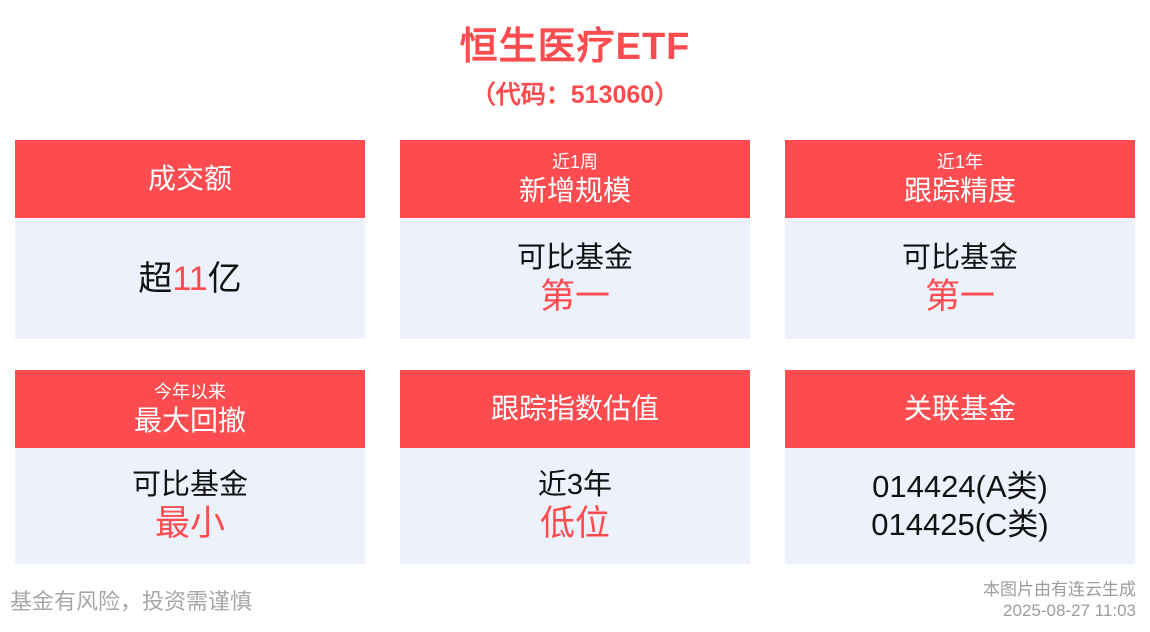  I want to click on card-turnover: 成交额 超11亿, so click(190, 239).